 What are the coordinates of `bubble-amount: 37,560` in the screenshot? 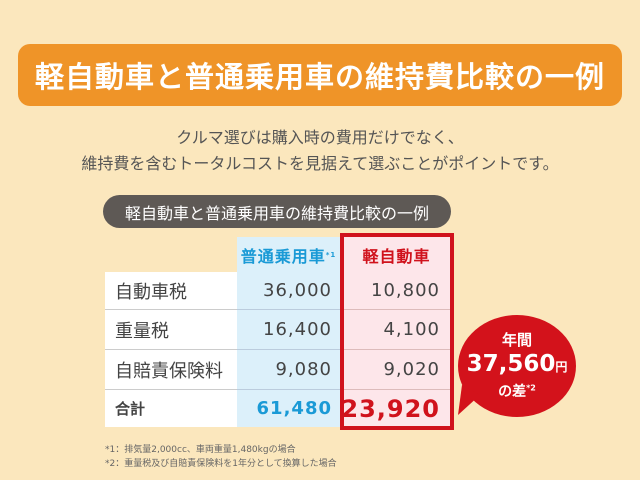 It's located at (511, 364).